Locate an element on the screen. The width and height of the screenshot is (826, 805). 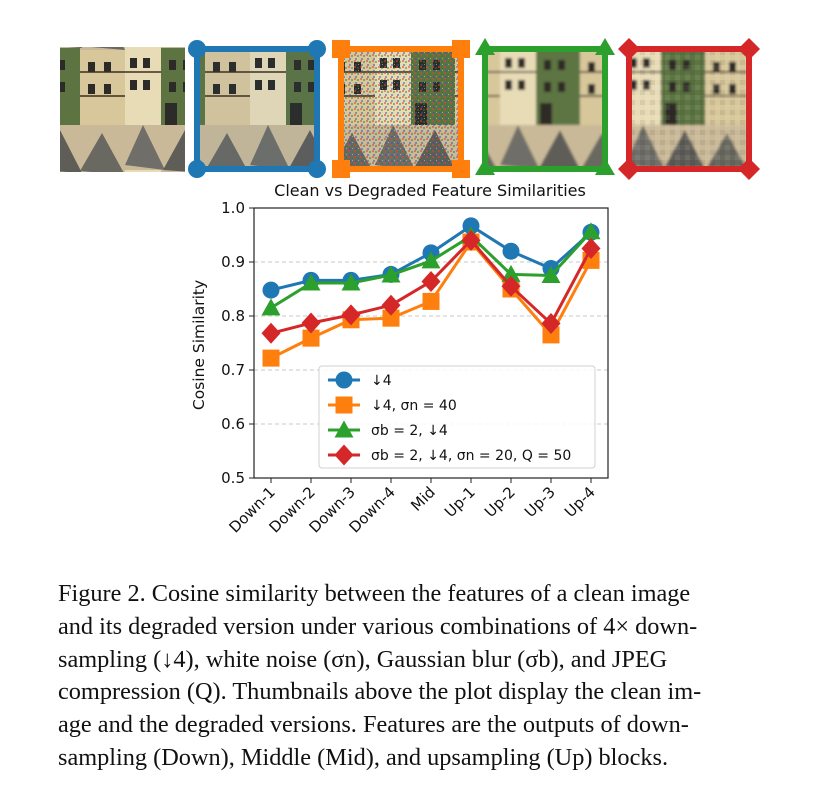
x-tick-label: Up-4 is located at coordinates (580, 502).